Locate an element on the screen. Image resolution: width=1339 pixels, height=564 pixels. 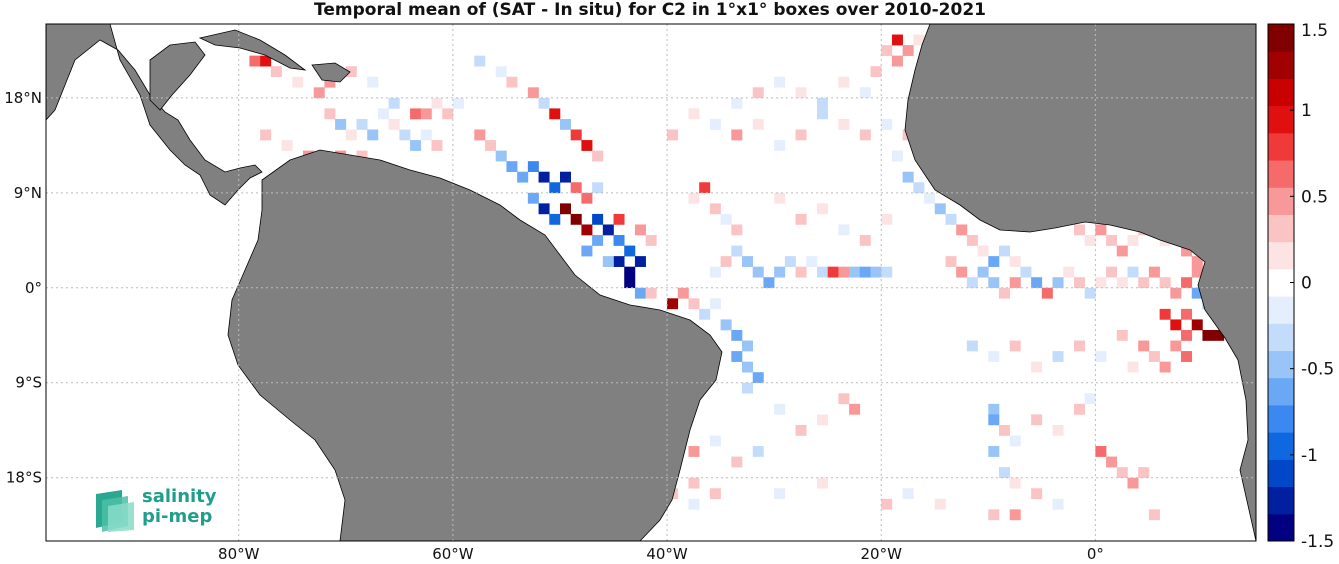
colorbar-tick-label: 0 is located at coordinates (1306, 284).